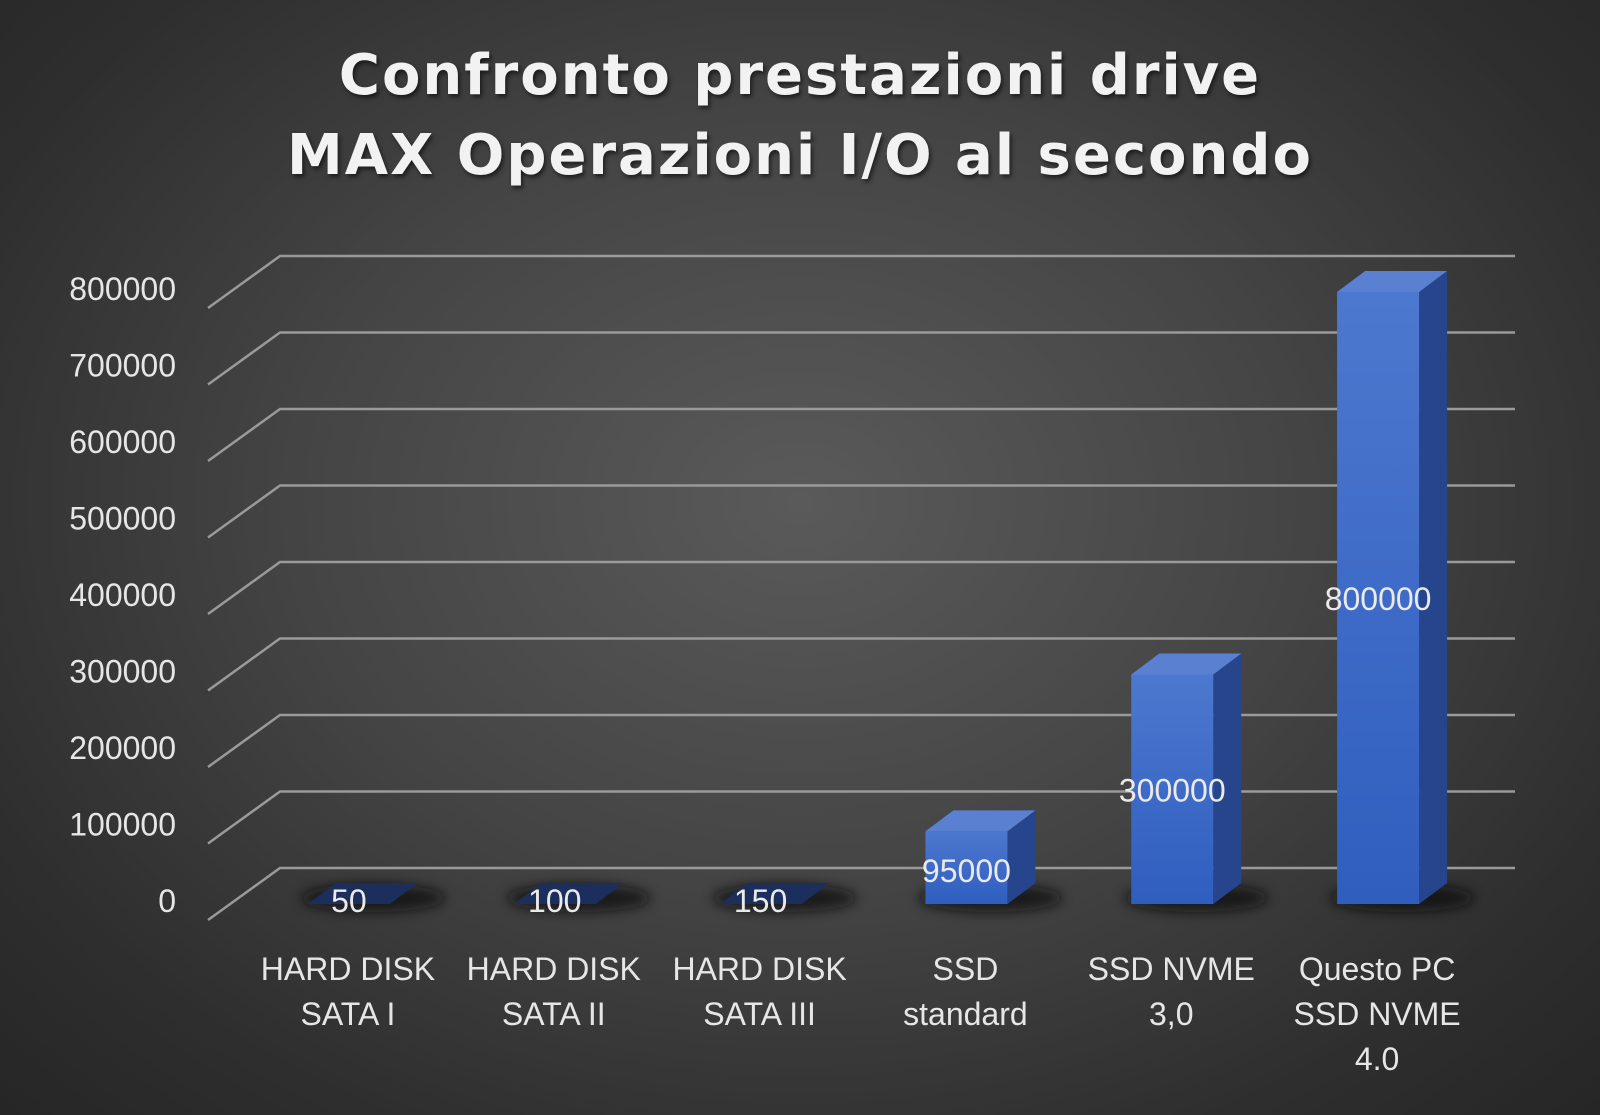  Describe the element at coordinates (122, 672) in the screenshot. I see `y-tick-label: 300000` at that location.